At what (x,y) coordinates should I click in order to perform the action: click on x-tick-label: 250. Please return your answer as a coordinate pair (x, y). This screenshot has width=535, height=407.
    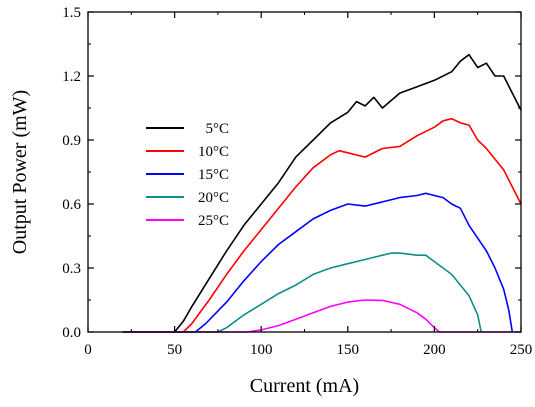
    Looking at the image, I should click on (521, 350).